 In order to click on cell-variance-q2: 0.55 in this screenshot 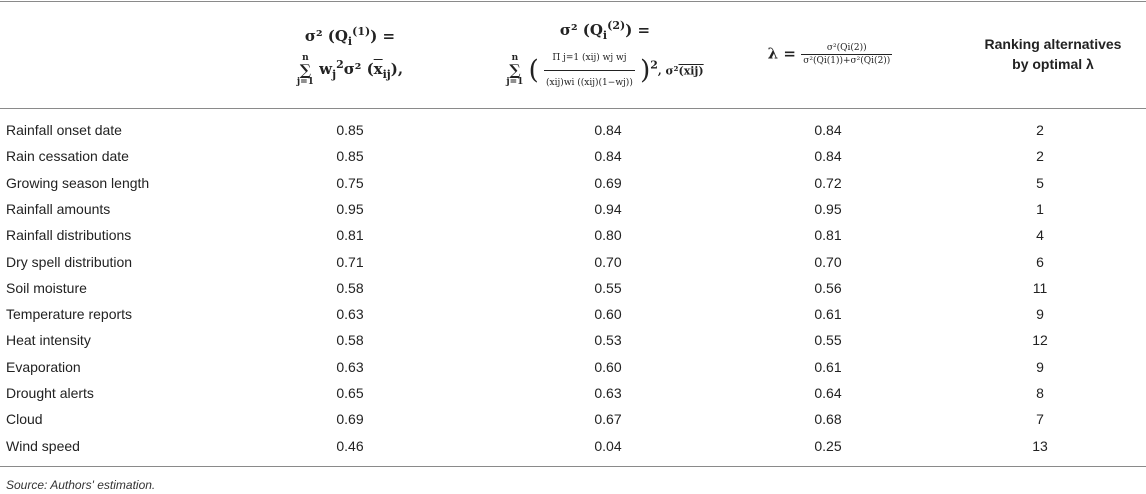, I will do `click(608, 287)`.